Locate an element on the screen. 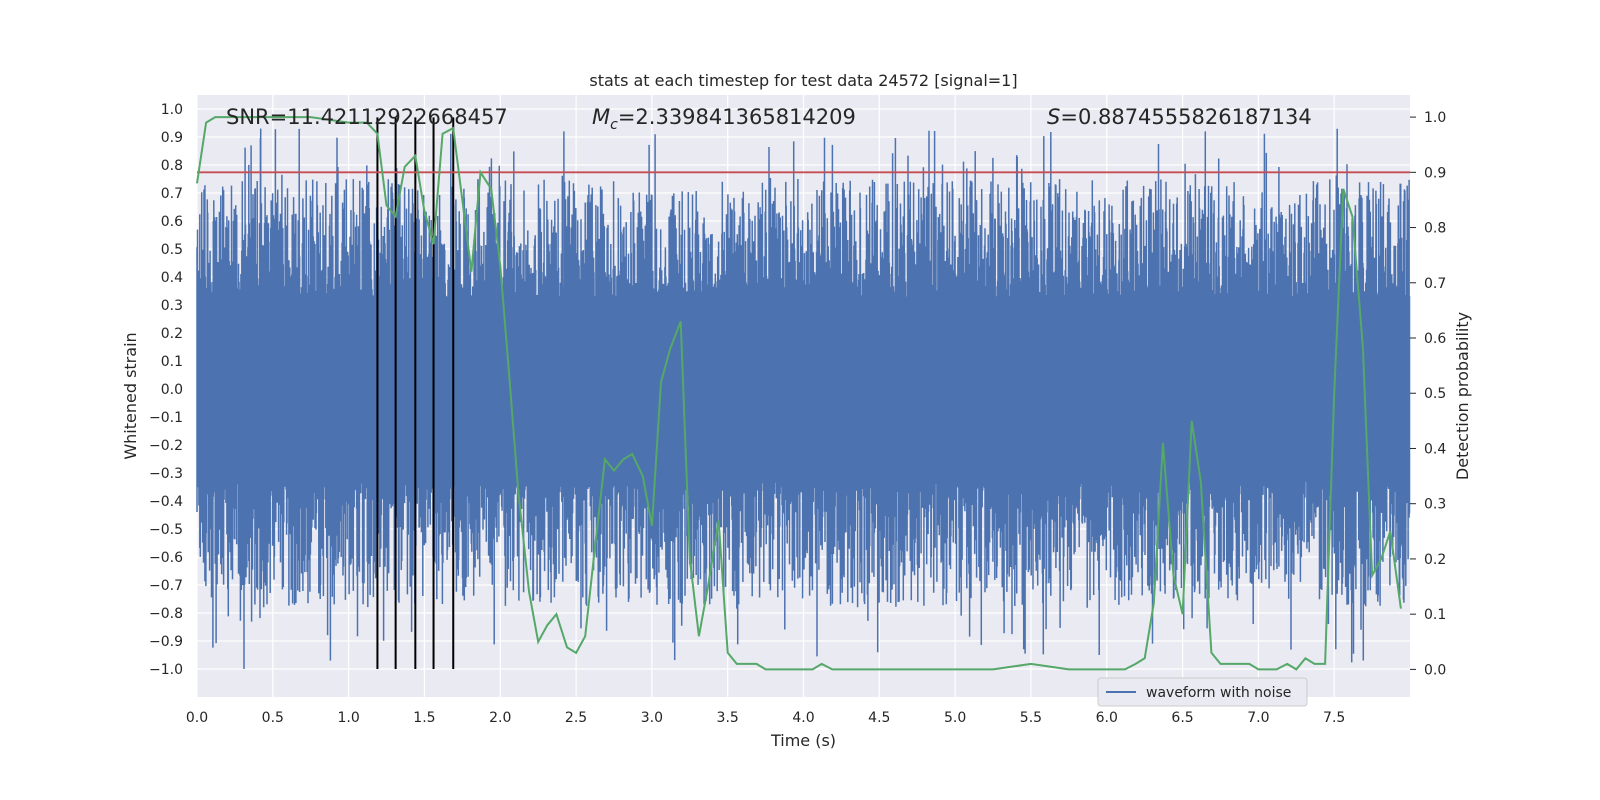  y2-tick-label: 0.9 is located at coordinates (1435, 173).